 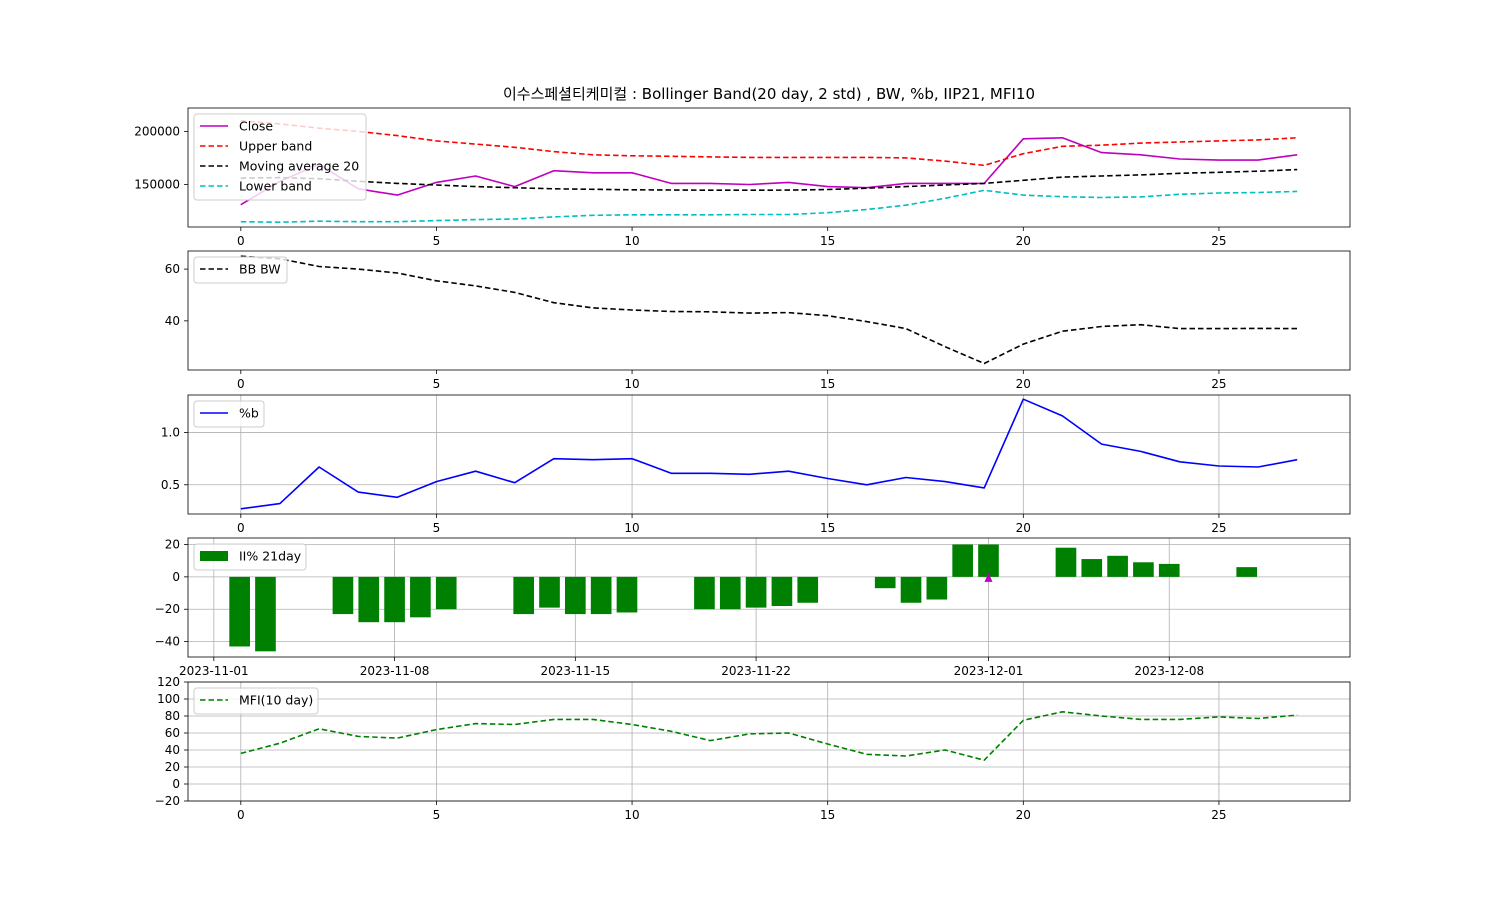 I want to click on y-tick-label: 120, so click(x=168, y=682).